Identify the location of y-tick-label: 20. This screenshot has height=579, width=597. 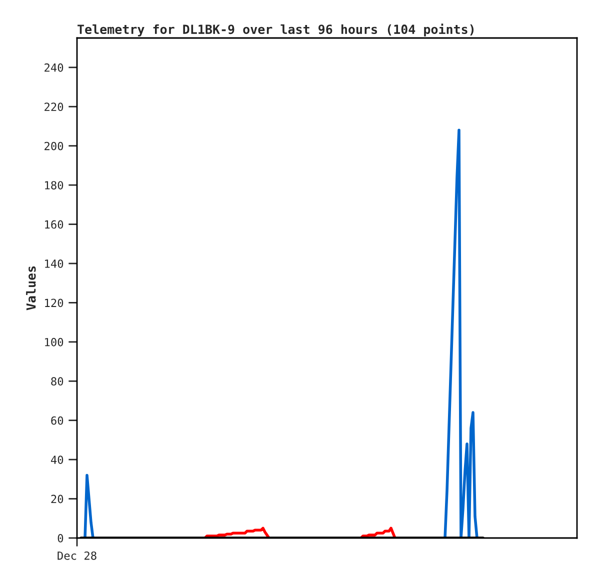
(57, 499).